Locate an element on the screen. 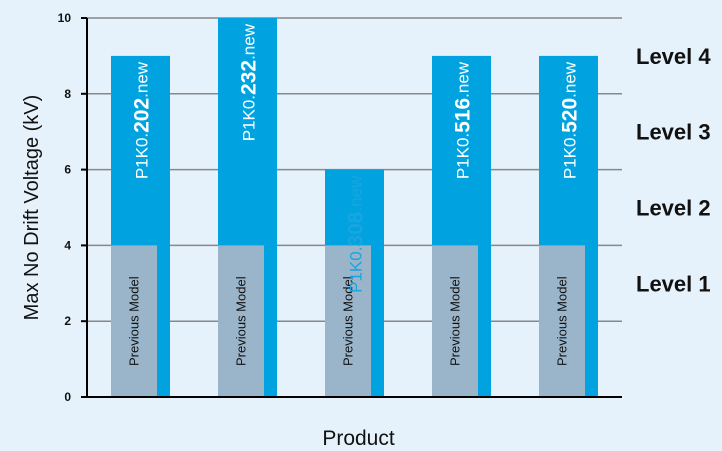 The image size is (722, 451). bar-label: P1K0.308.new is located at coordinates (355, 234).